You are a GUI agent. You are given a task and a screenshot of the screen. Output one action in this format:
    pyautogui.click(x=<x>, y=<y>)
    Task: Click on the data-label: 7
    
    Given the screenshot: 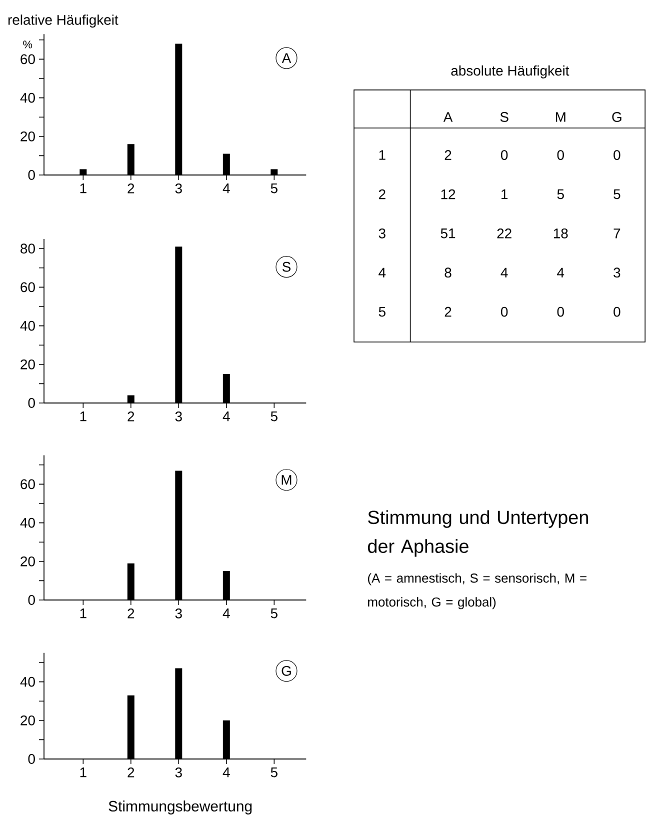 What is the action you would take?
    pyautogui.click(x=617, y=233)
    